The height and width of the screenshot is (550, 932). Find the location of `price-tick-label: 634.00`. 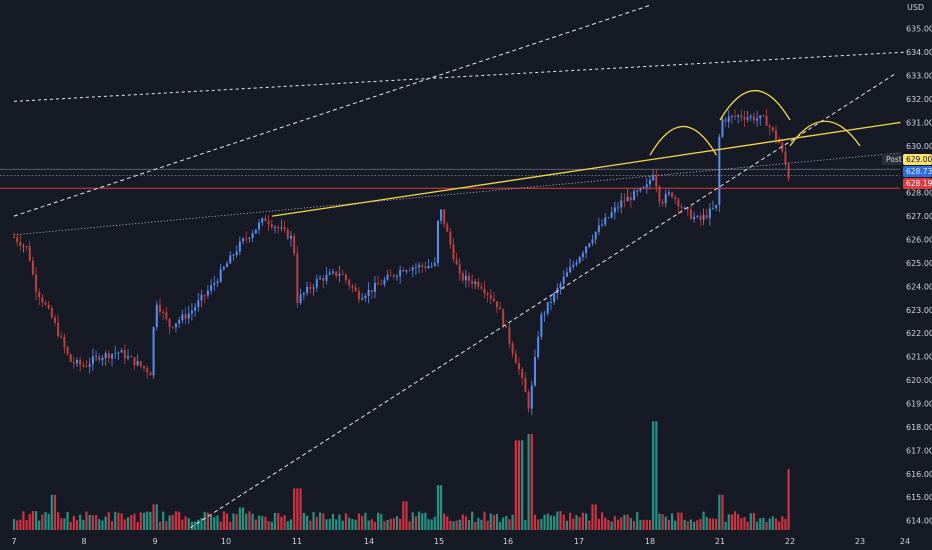

price-tick-label: 634.00 is located at coordinates (919, 52).